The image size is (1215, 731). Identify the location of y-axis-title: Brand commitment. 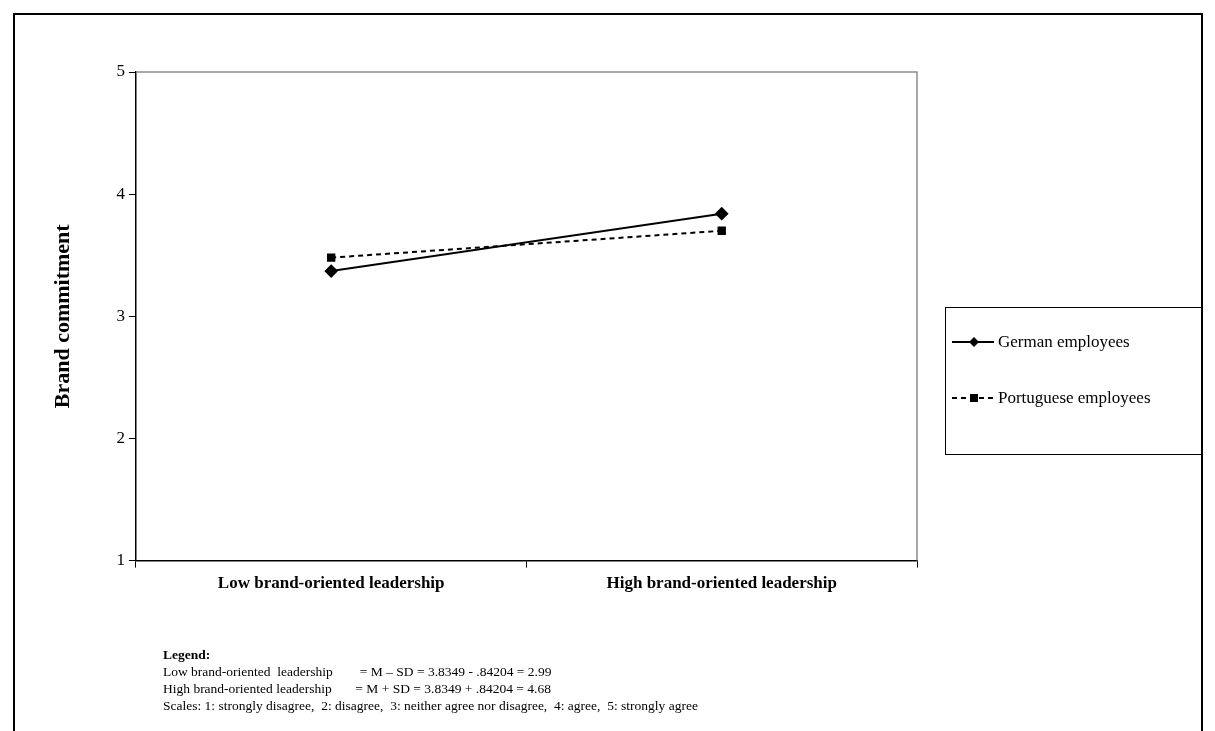
(61, 316).